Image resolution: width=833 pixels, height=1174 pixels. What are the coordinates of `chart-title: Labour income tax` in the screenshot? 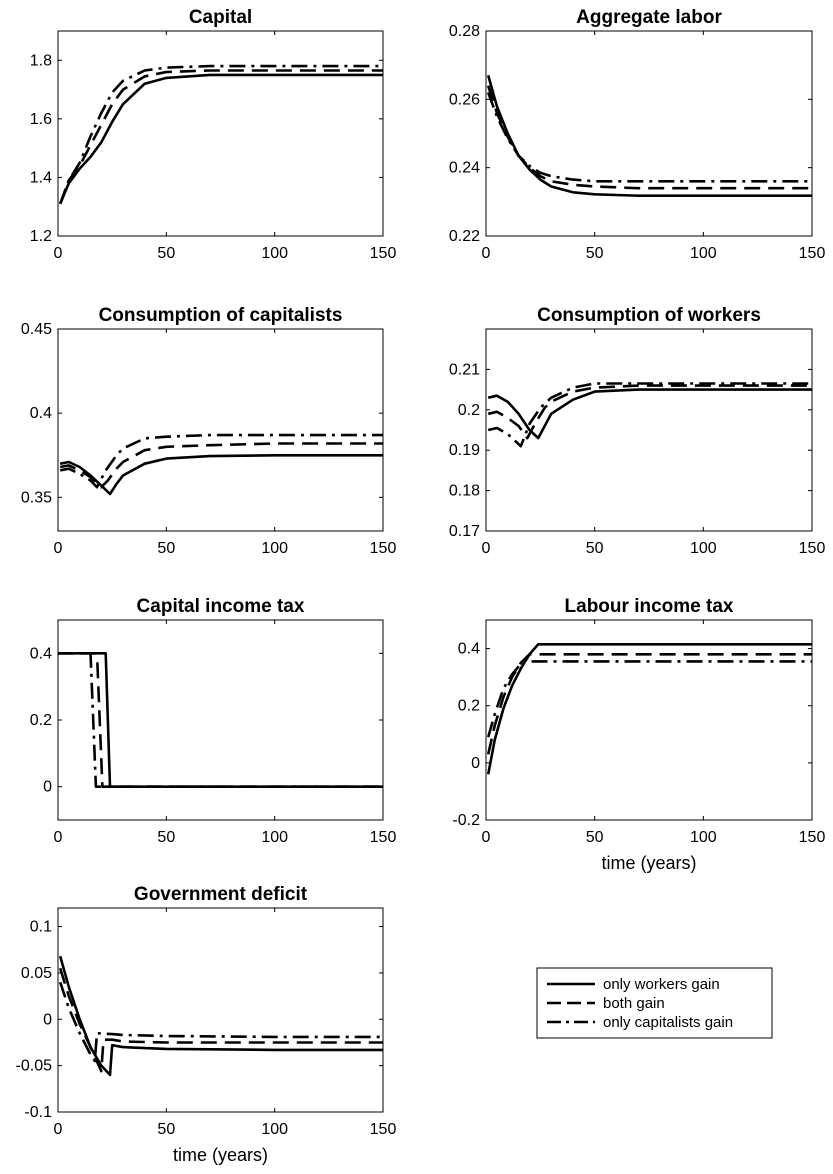 It's located at (649, 606).